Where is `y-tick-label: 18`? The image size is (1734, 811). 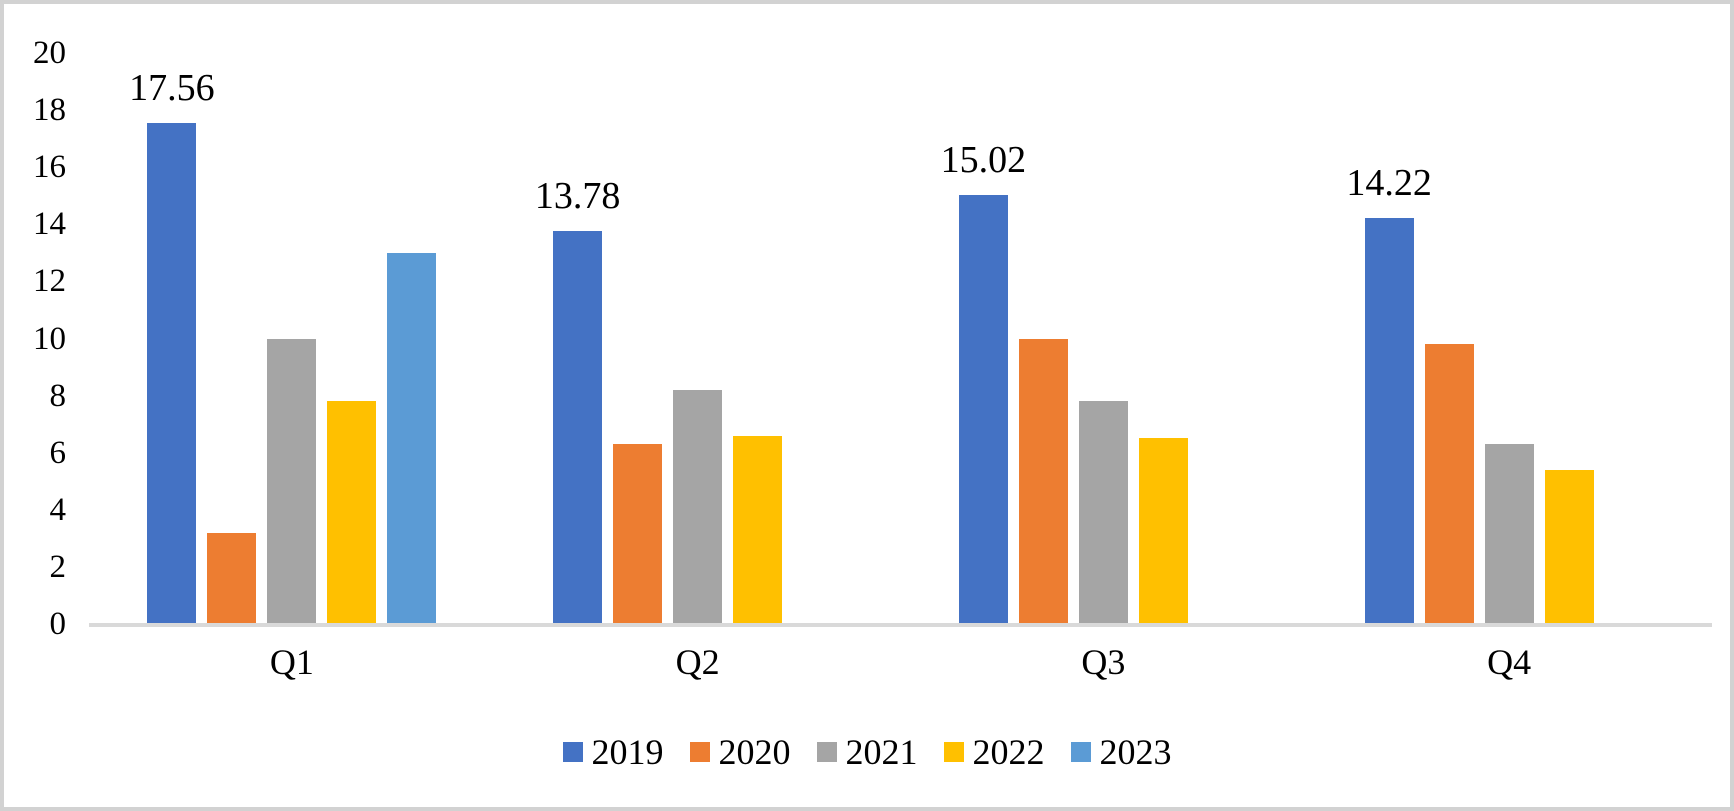 y-tick-label: 18 is located at coordinates (49, 110).